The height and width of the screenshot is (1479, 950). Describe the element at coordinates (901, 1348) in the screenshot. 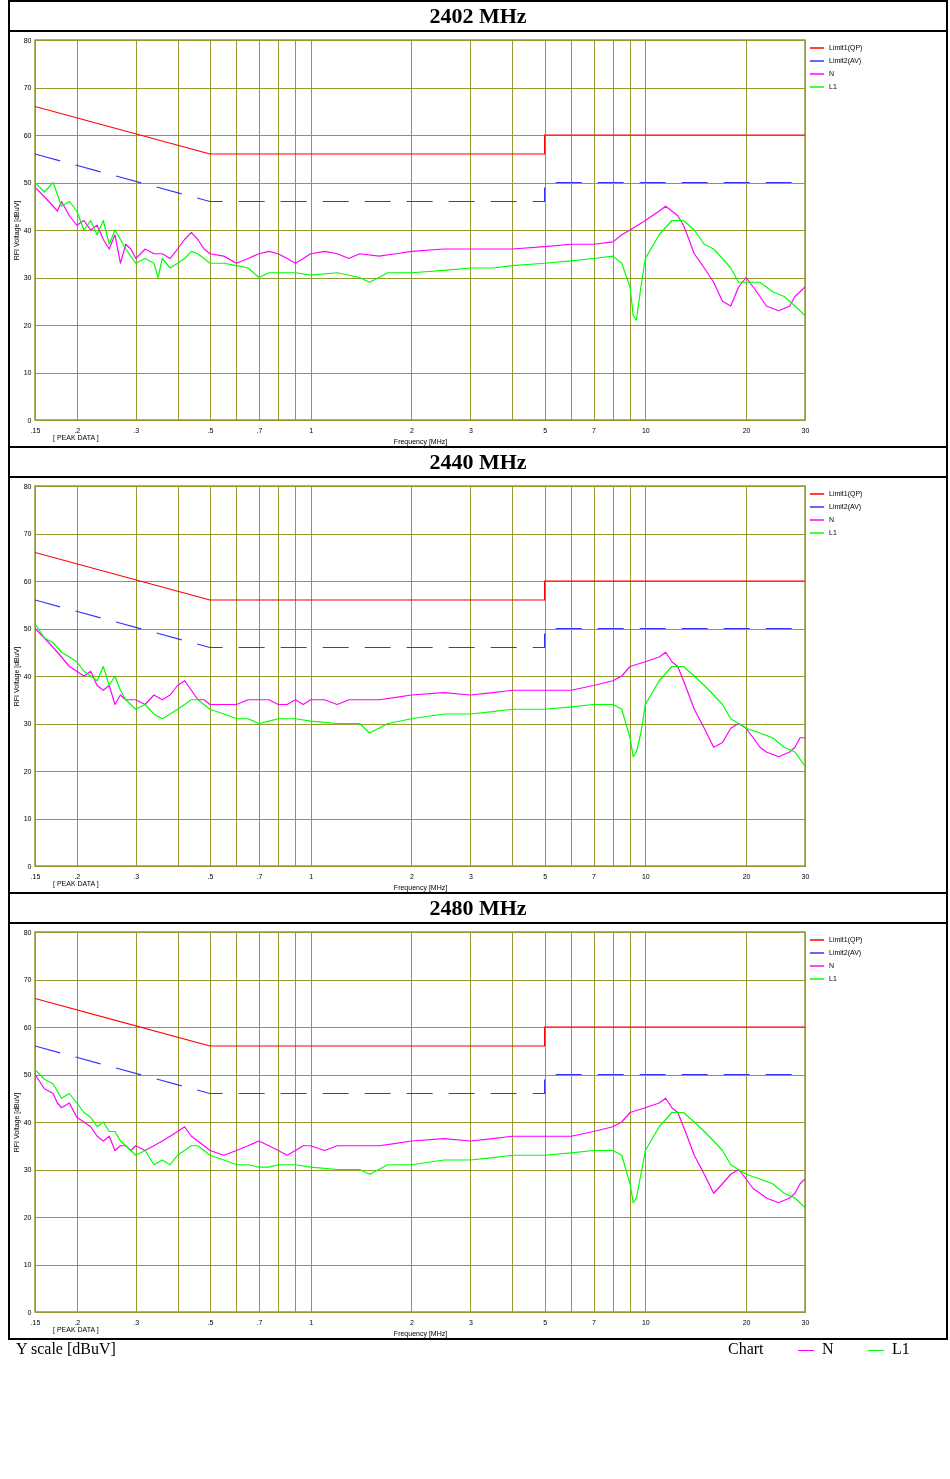

I see `text: L1` at that location.